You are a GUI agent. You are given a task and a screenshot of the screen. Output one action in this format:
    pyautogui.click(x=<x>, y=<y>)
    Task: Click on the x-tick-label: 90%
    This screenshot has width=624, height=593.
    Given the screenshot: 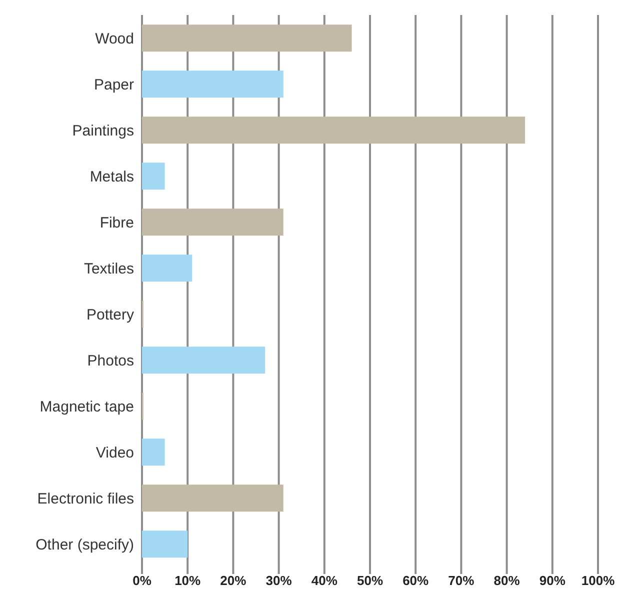 What is the action you would take?
    pyautogui.click(x=552, y=580)
    